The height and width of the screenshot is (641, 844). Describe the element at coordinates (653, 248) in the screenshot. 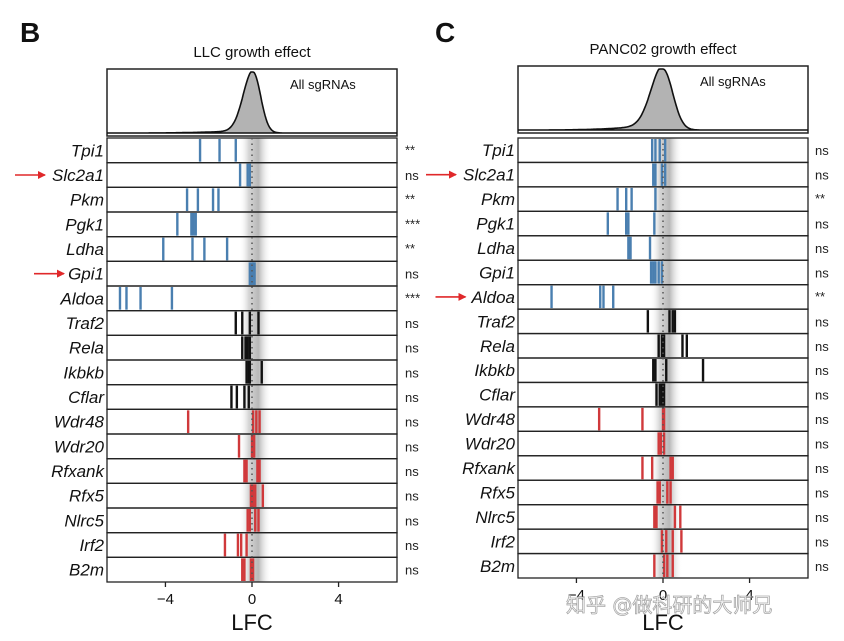

I see `gene-row: Ldha ns` at that location.